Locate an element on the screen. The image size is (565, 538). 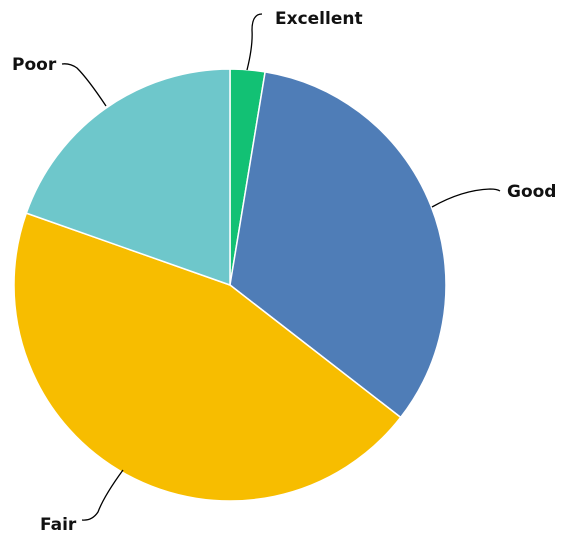
slice-label-good: Good is located at coordinates (531, 192).